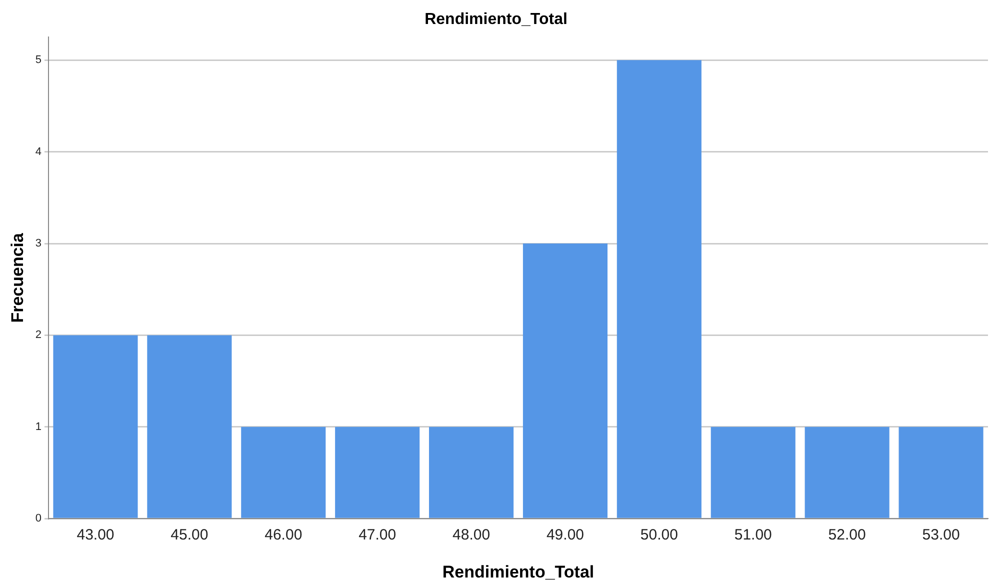  Describe the element at coordinates (659, 535) in the screenshot. I see `x-tick-label: 50.00` at that location.